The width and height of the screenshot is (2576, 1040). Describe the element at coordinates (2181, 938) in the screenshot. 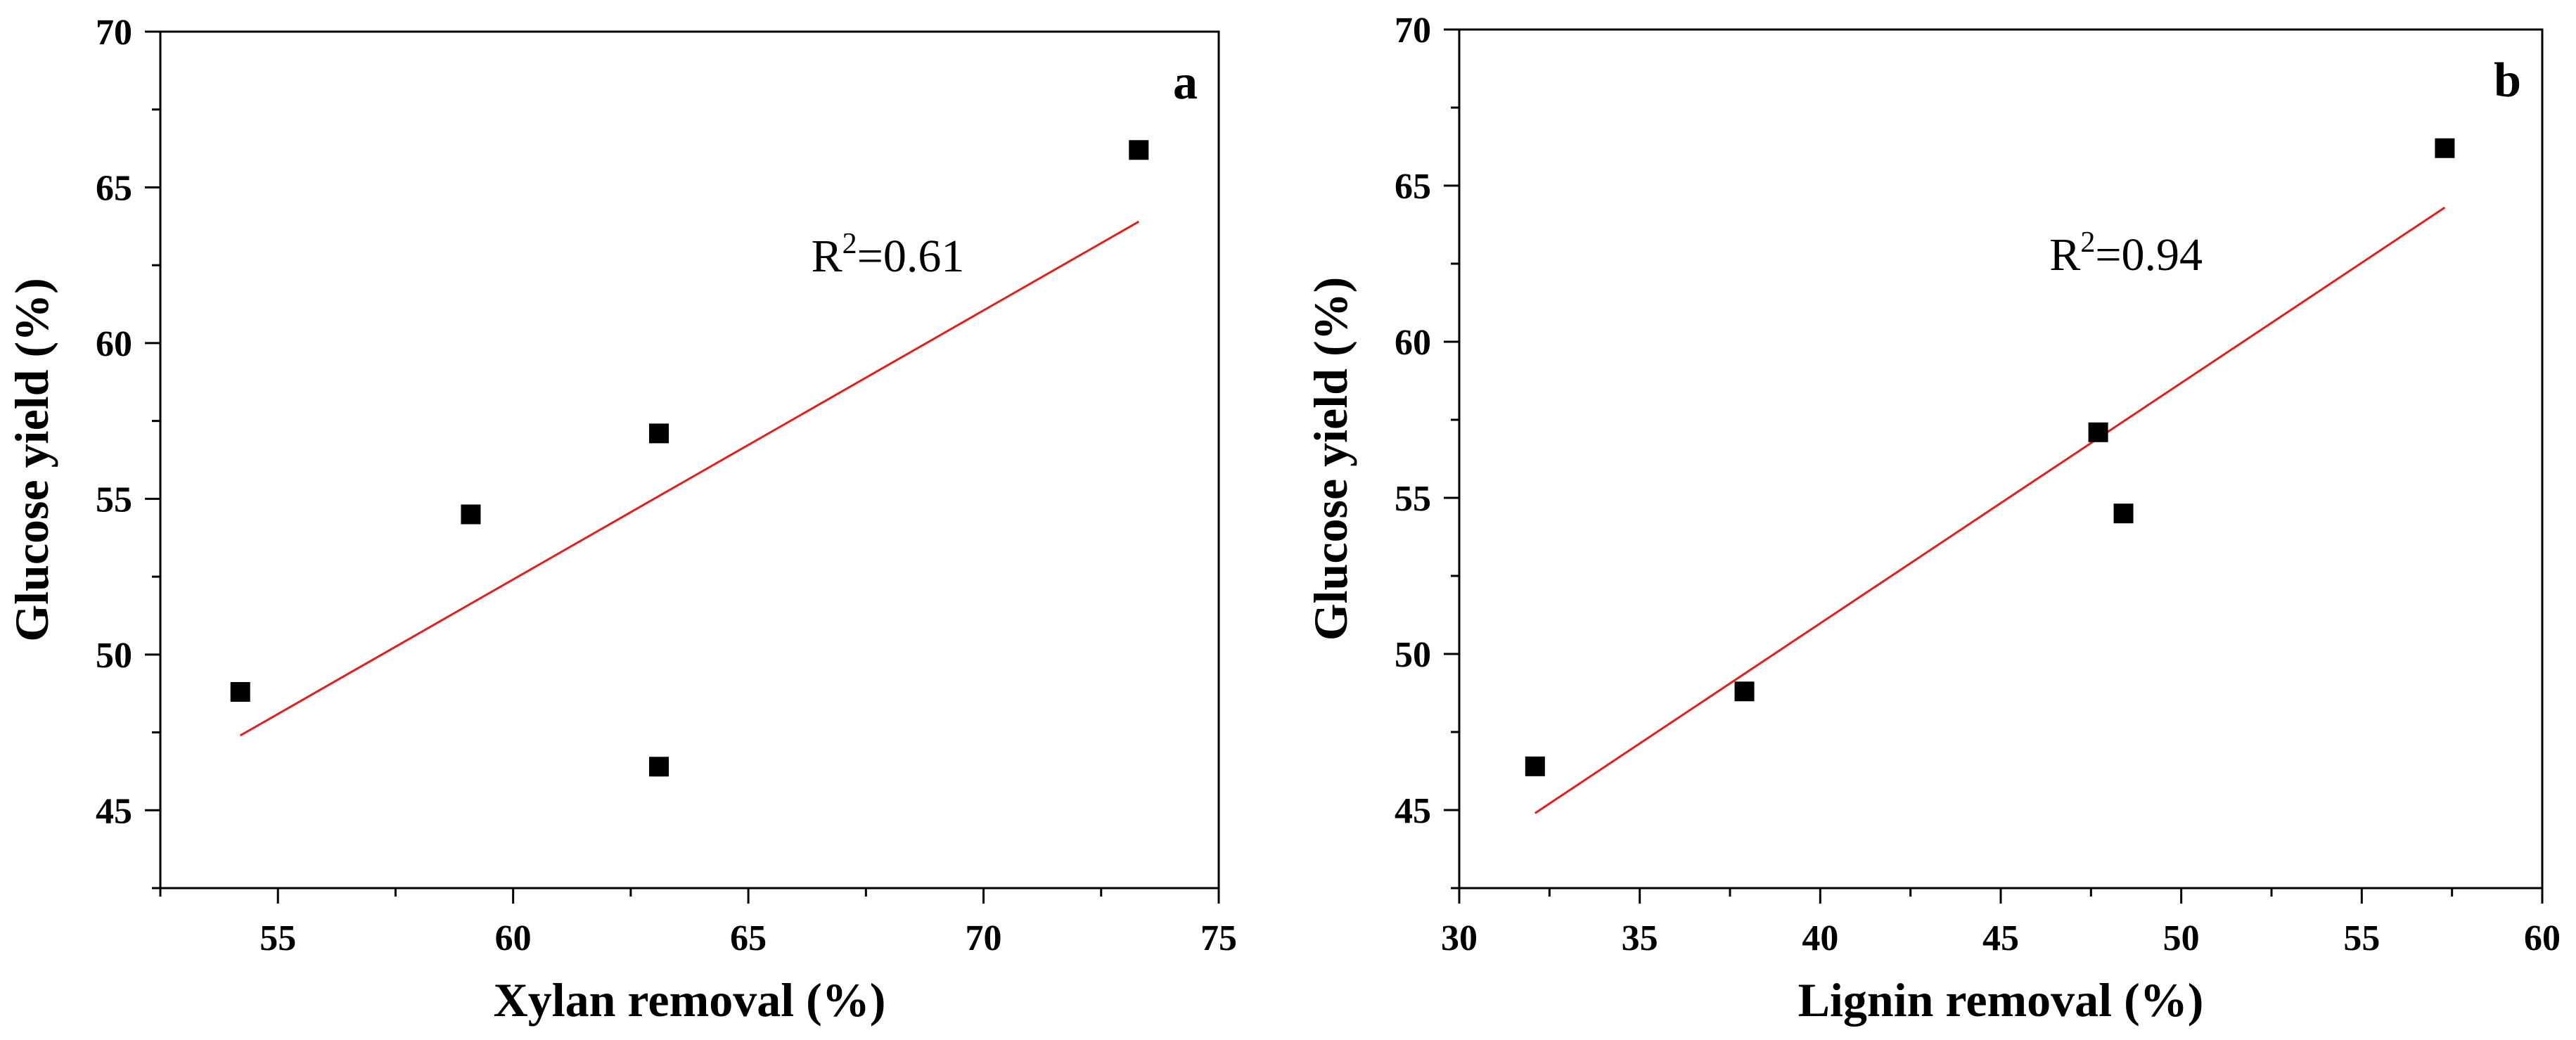

I see `x-tick-label: 50` at that location.